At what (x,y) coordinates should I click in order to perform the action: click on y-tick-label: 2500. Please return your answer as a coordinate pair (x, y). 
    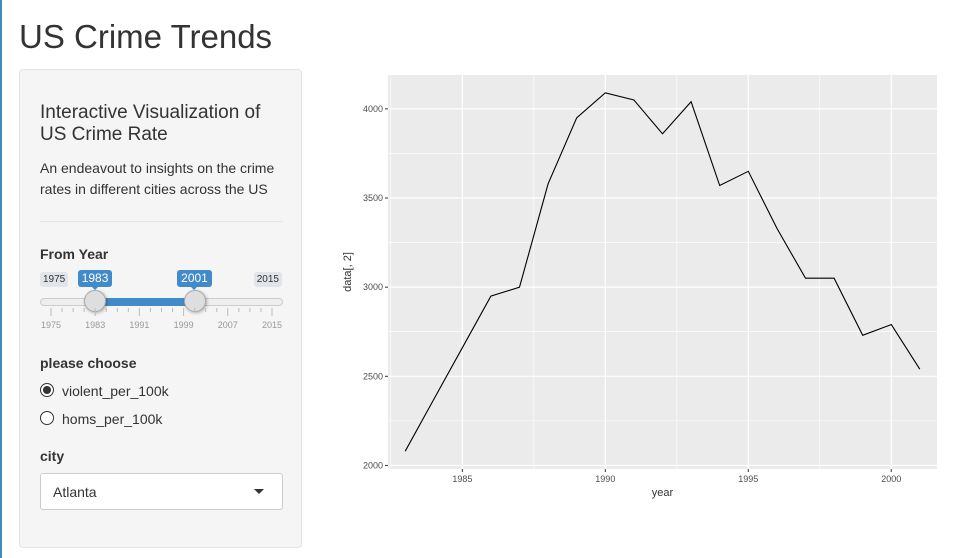
    Looking at the image, I should click on (373, 376).